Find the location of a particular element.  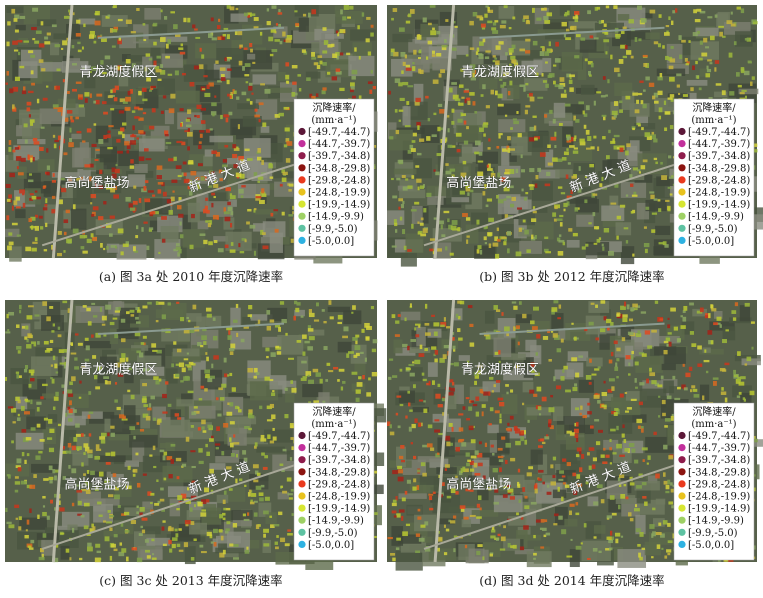

legend-label: [-24.8,-19.9) is located at coordinates (719, 193).